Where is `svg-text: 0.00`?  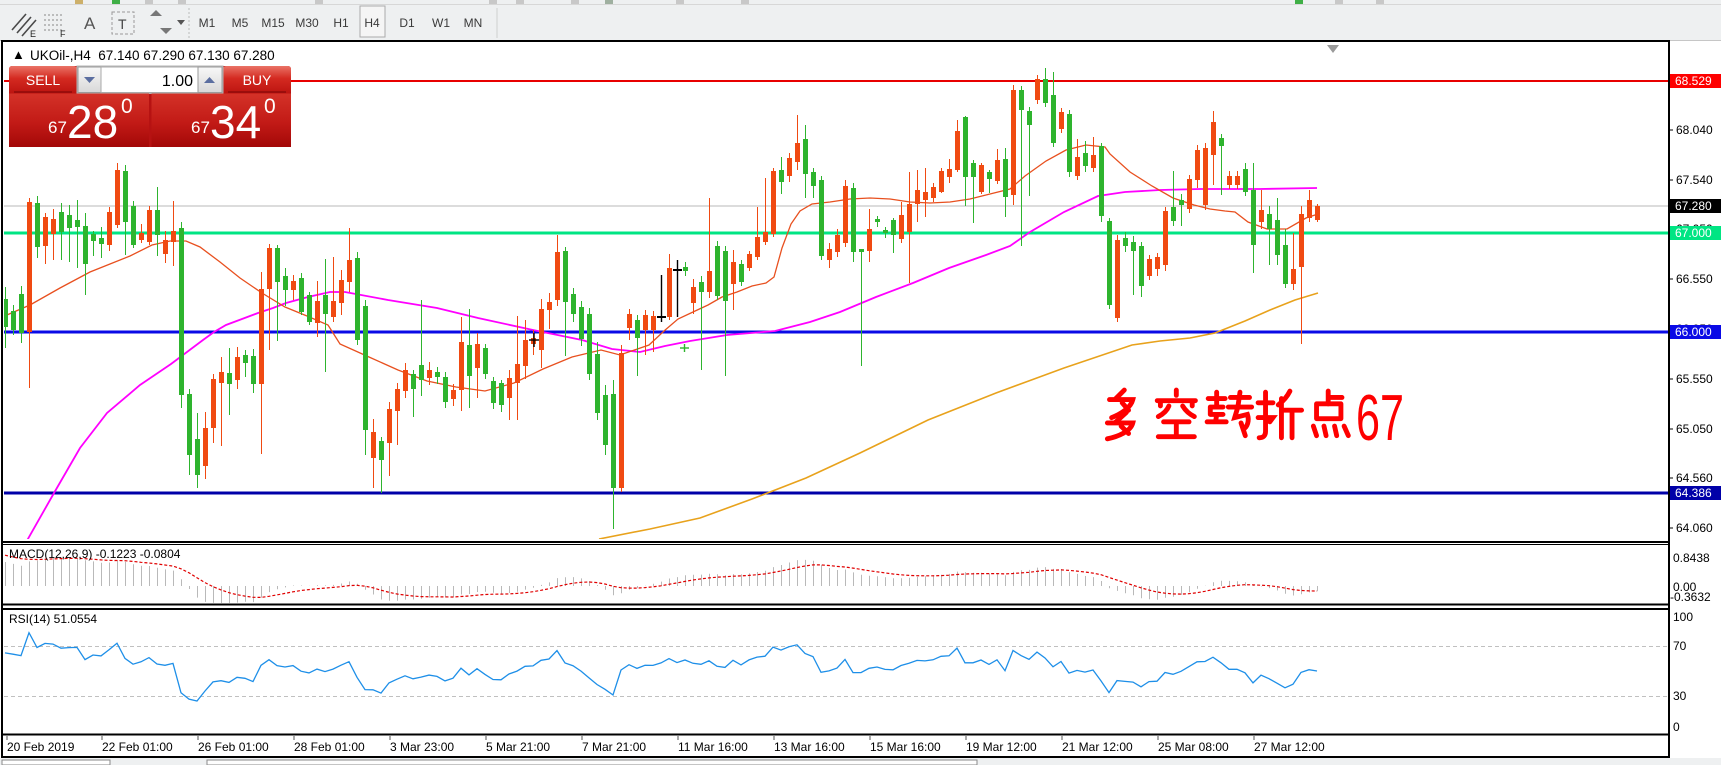
svg-text: 0.00 is located at coordinates (1685, 587).